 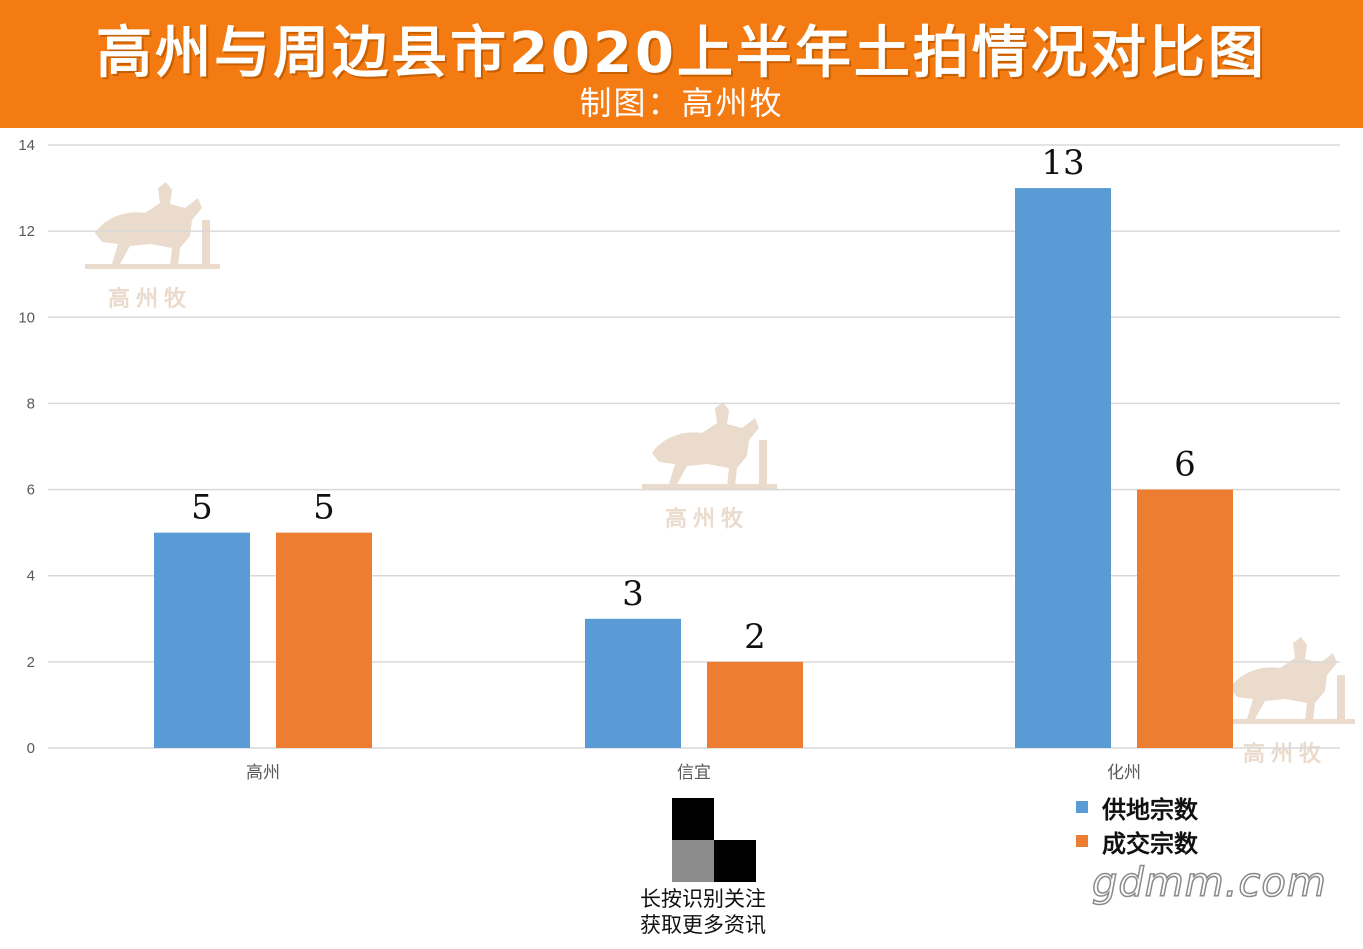 I want to click on legend-label-supply: 供地宗数, so click(x=1150, y=809).